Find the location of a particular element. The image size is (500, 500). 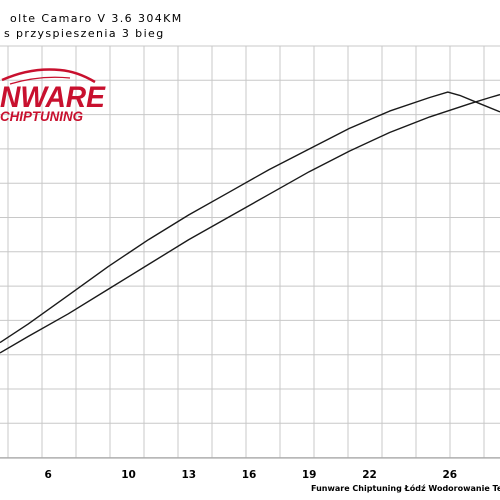

logo-car-icon is located at coordinates (48, 76).